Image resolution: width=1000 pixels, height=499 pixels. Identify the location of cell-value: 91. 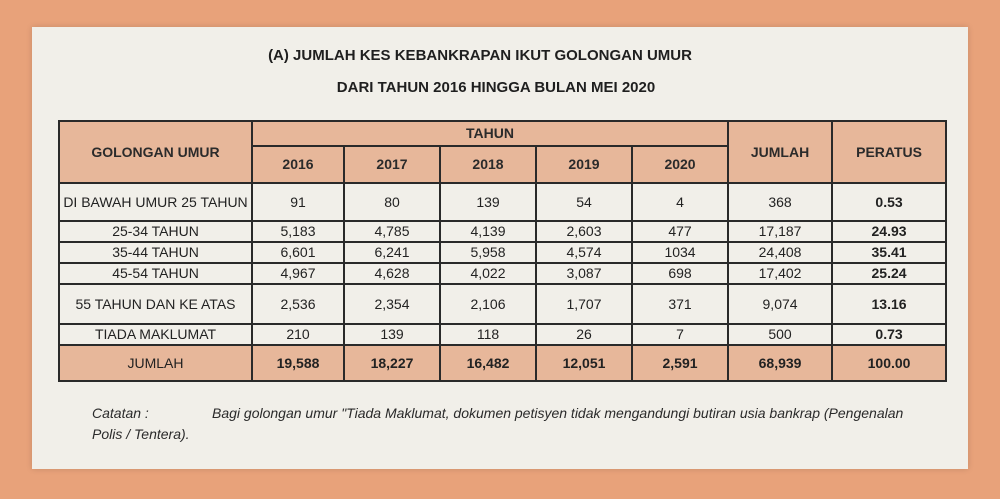
(298, 202).